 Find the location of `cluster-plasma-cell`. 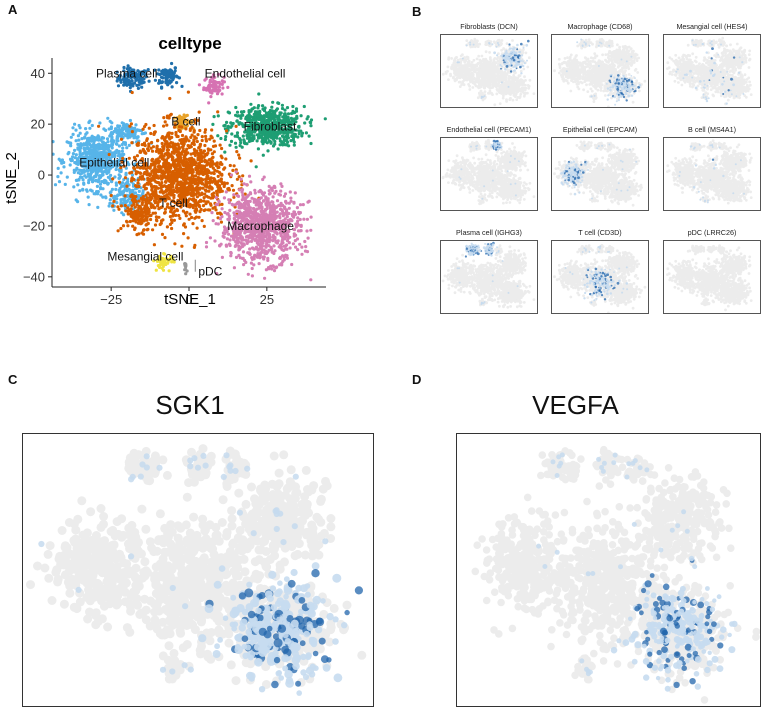

cluster-plasma-cell is located at coordinates (149, 77).